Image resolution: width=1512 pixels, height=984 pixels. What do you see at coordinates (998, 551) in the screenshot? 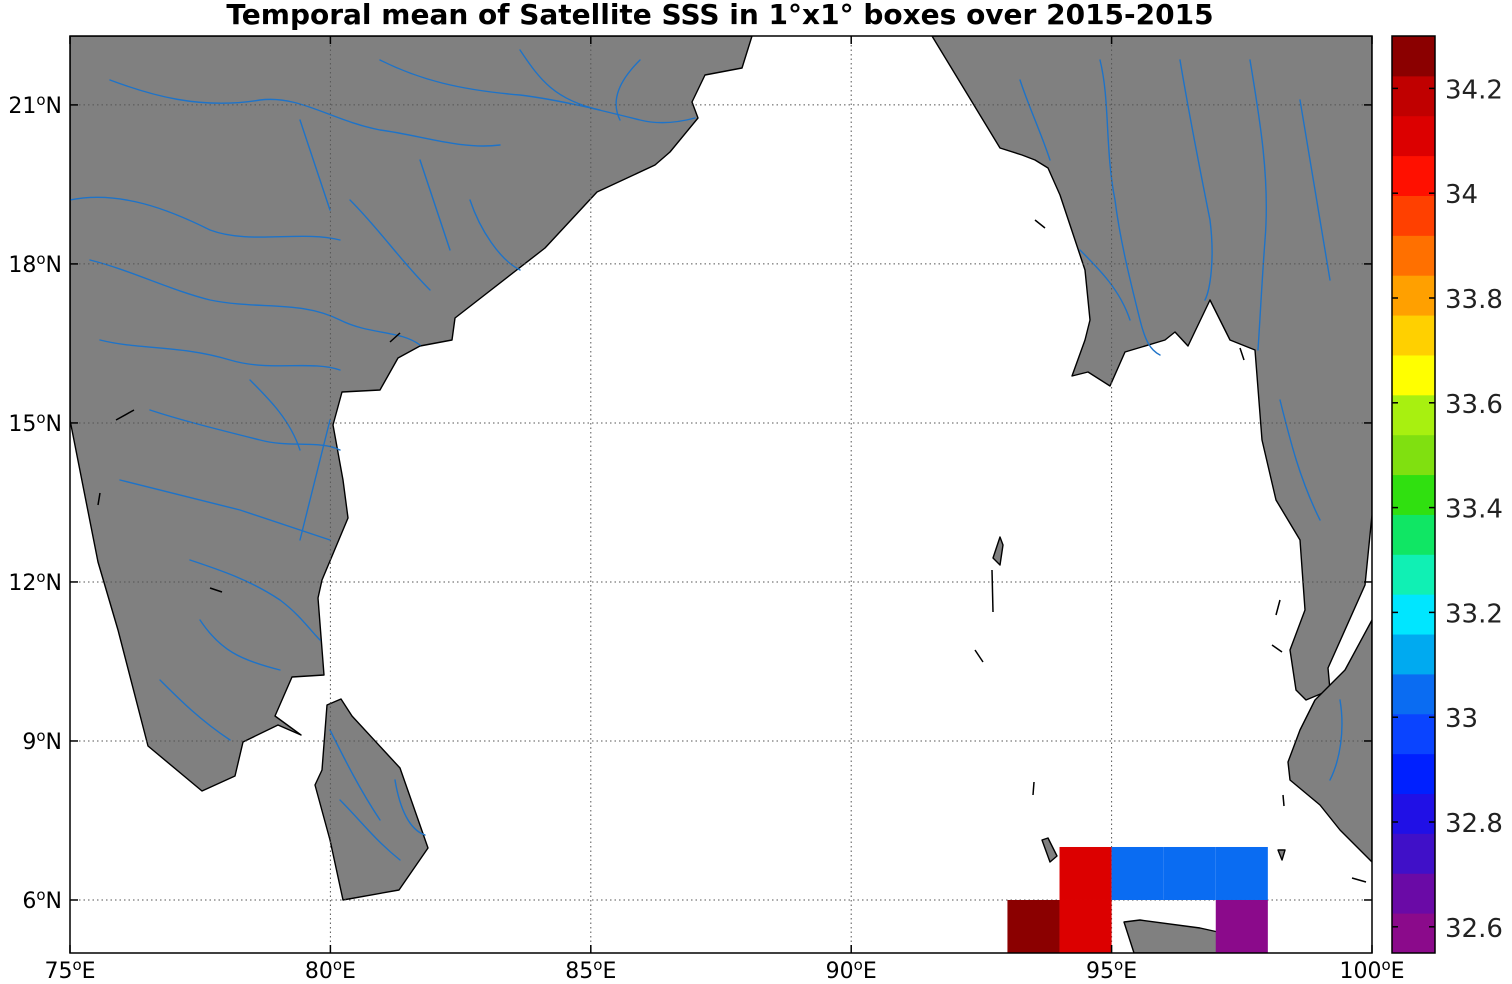
I see `land-andaman-island` at bounding box center [998, 551].